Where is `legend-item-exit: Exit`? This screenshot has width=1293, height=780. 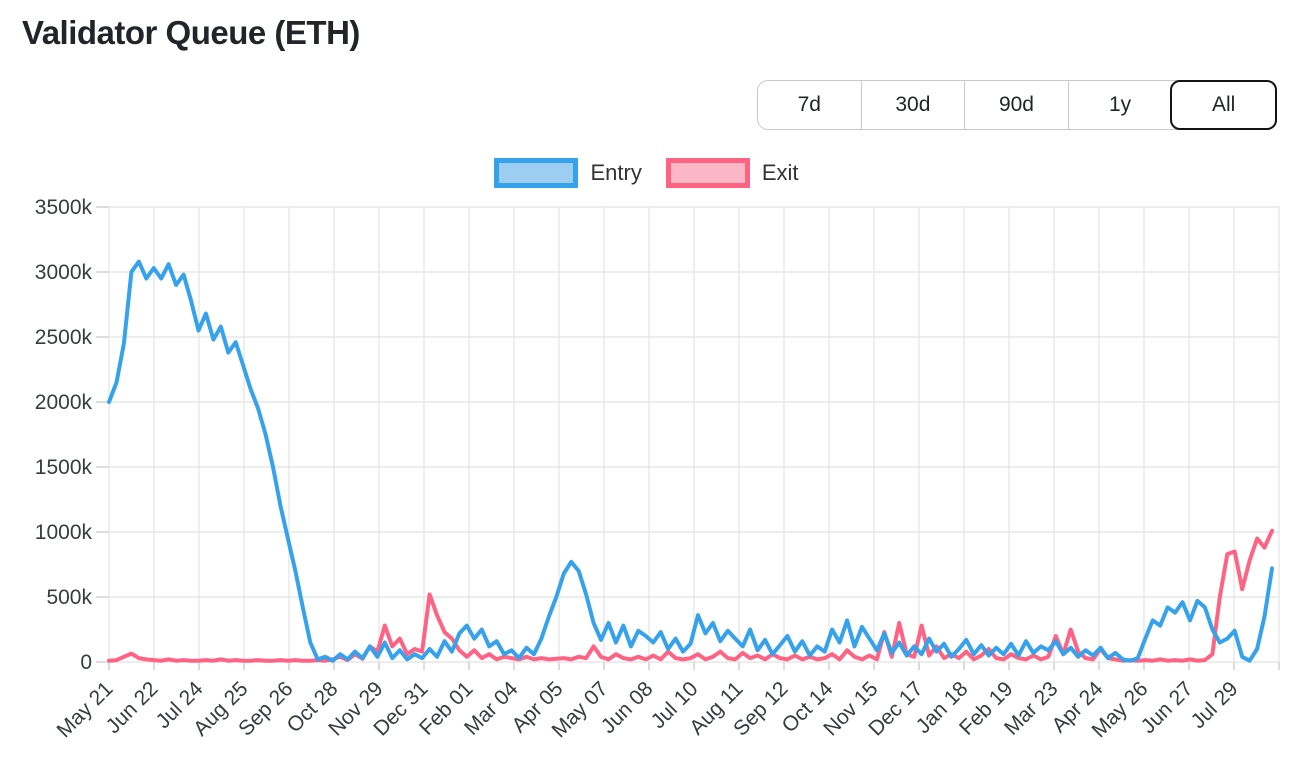 legend-item-exit: Exit is located at coordinates (732, 173).